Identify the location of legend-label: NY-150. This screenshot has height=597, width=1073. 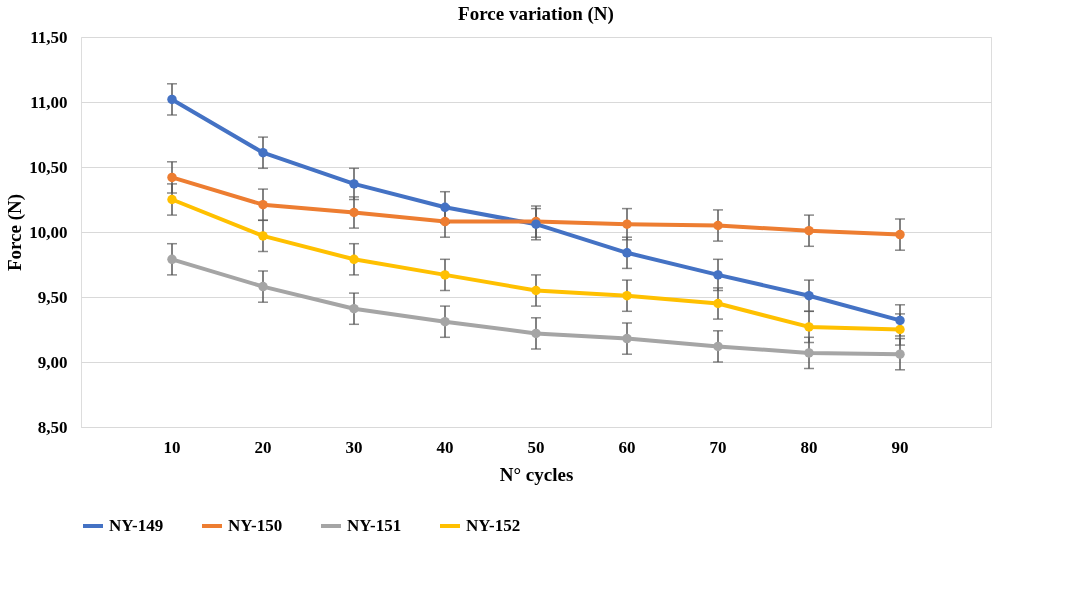
(255, 525).